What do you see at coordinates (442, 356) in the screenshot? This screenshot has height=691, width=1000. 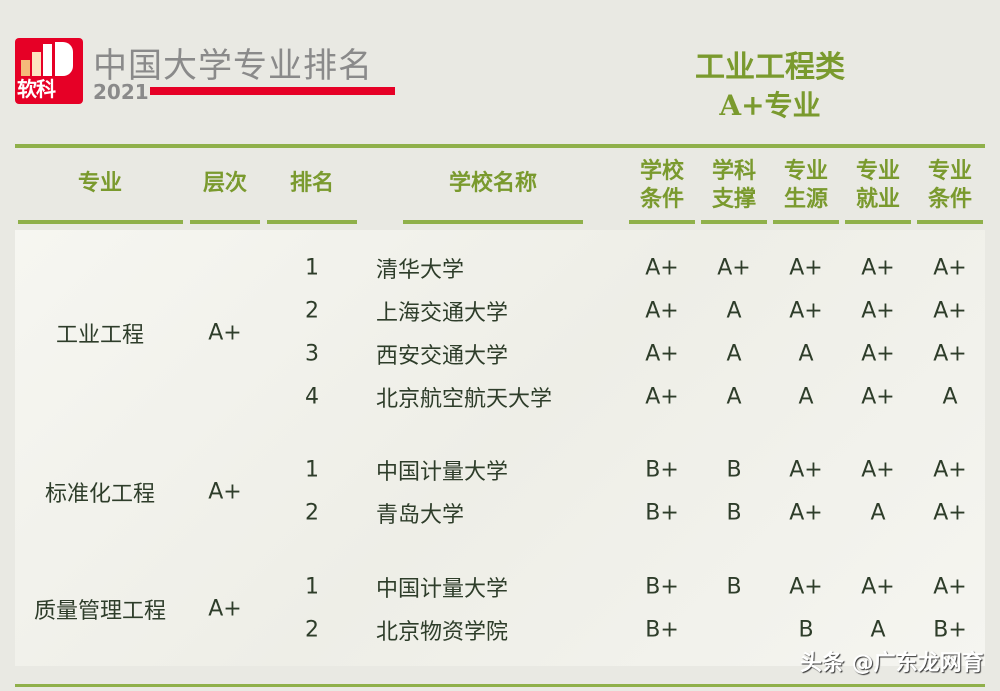 I see `school-name: 西安交通大学` at bounding box center [442, 356].